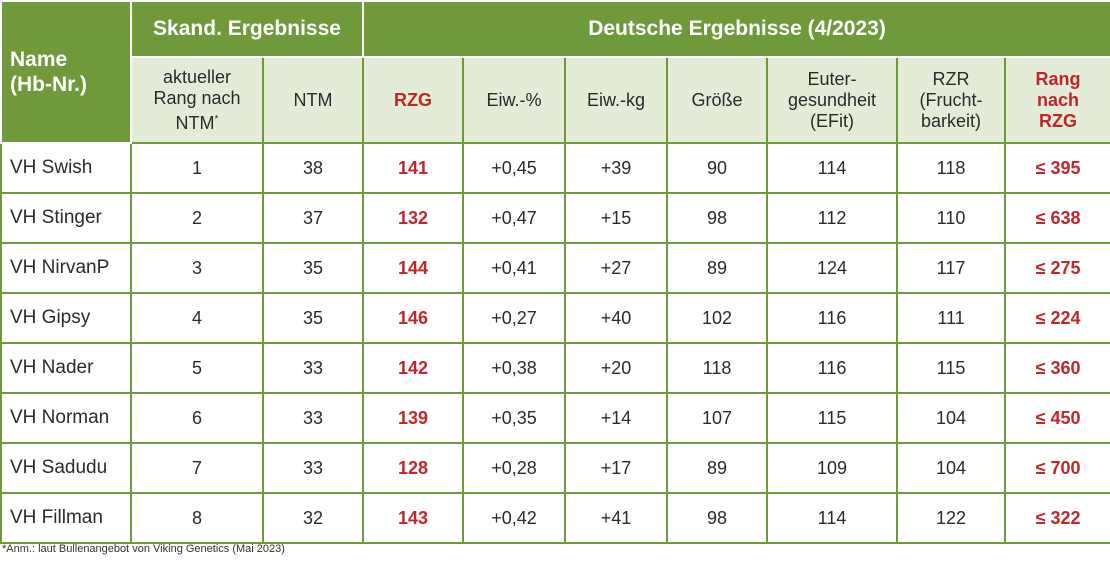  Describe the element at coordinates (514, 268) in the screenshot. I see `eiw-pct-cell: +0,41` at that location.